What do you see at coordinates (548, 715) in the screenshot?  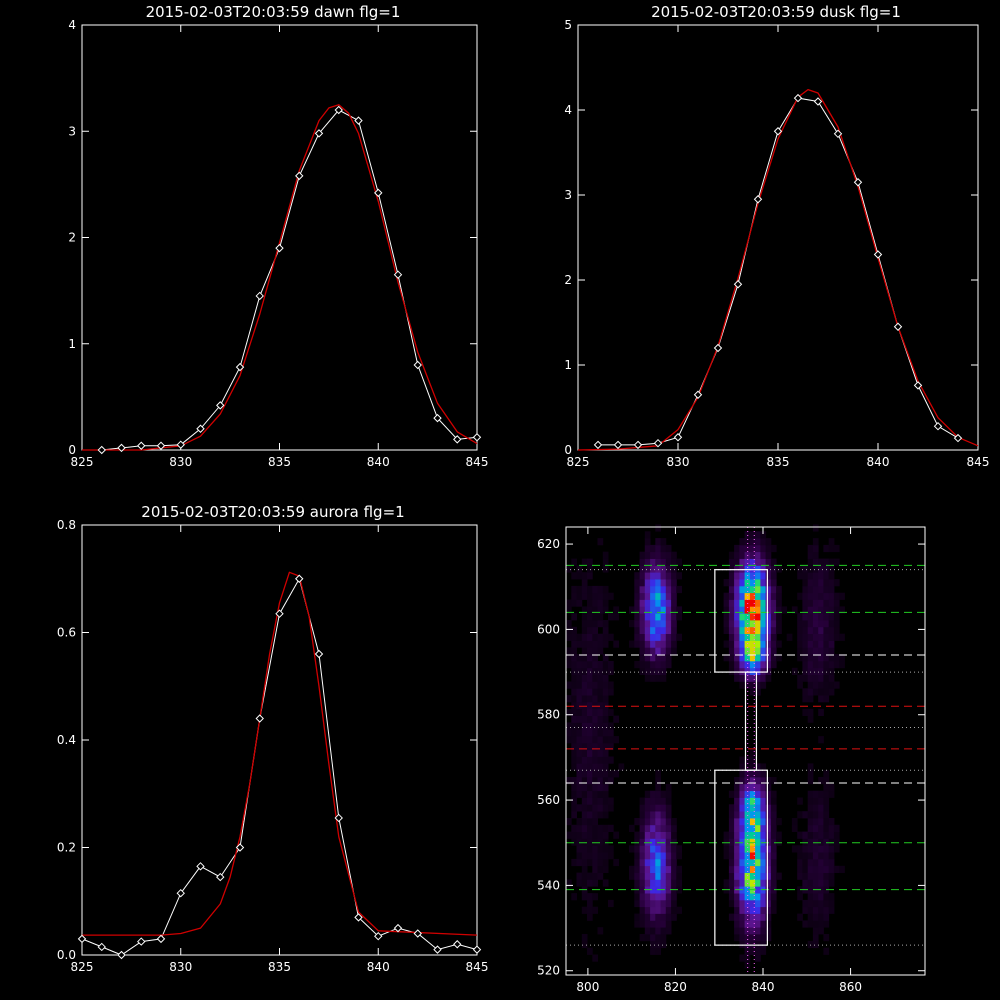 I see `image-ytick-label: 580` at bounding box center [548, 715].